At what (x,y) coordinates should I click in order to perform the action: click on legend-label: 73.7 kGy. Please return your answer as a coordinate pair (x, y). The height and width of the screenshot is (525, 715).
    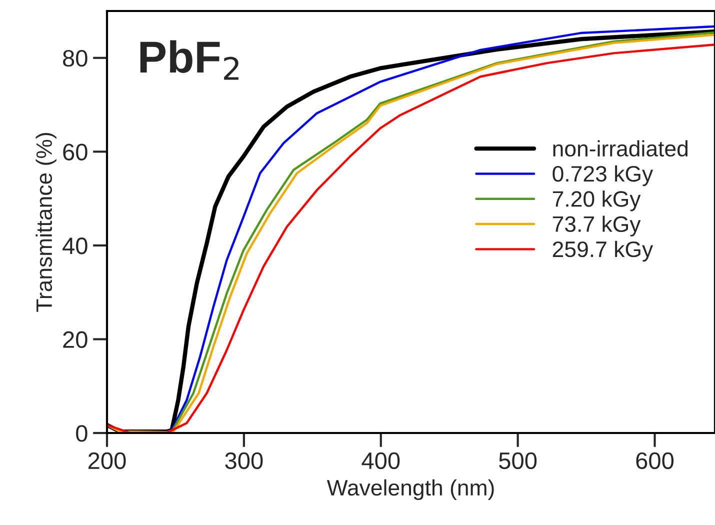
    Looking at the image, I should click on (596, 226).